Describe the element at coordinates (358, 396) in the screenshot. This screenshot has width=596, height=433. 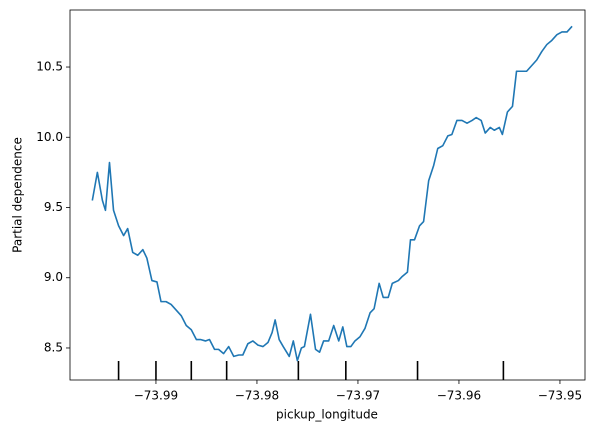
I see `x-tick-label: −73.97` at that location.